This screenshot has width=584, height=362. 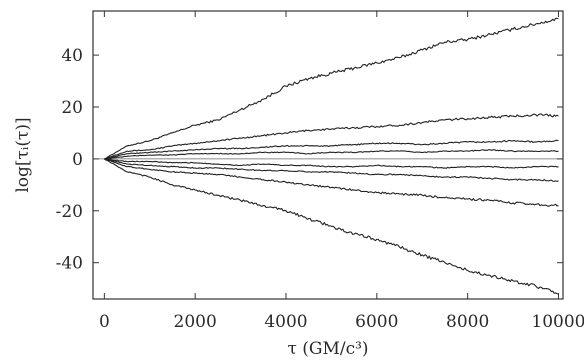 I want to click on x-axis-label: τ (GM/c³), so click(x=327, y=349).